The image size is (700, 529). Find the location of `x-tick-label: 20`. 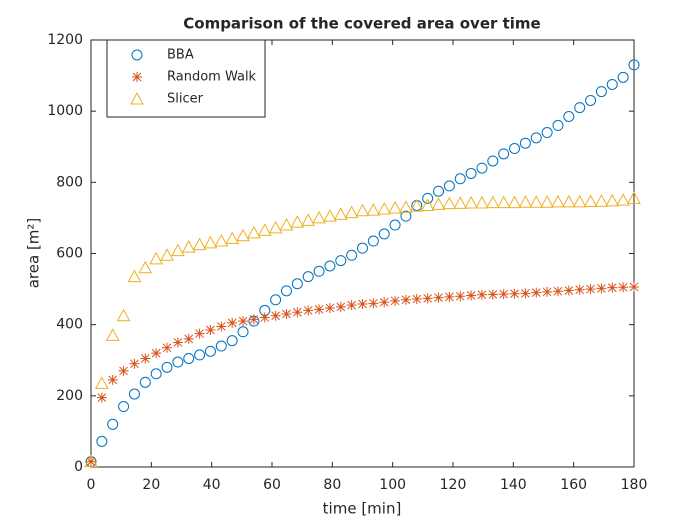

x-tick-label: 20 is located at coordinates (151, 485).